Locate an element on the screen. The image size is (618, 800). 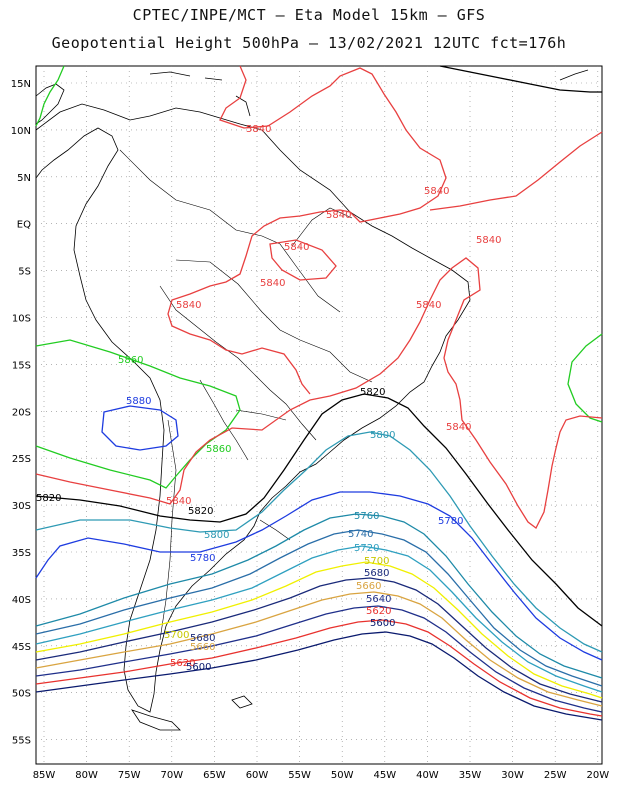
label-5640: 5640 is located at coordinates (378, 599).